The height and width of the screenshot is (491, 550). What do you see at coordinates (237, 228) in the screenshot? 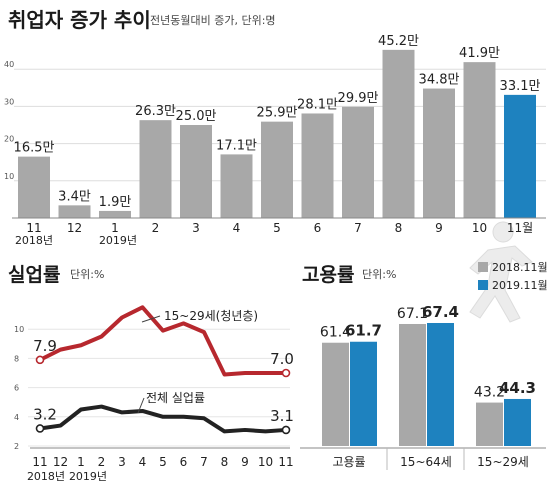
I see `employment-x-tick: 4` at bounding box center [237, 228].